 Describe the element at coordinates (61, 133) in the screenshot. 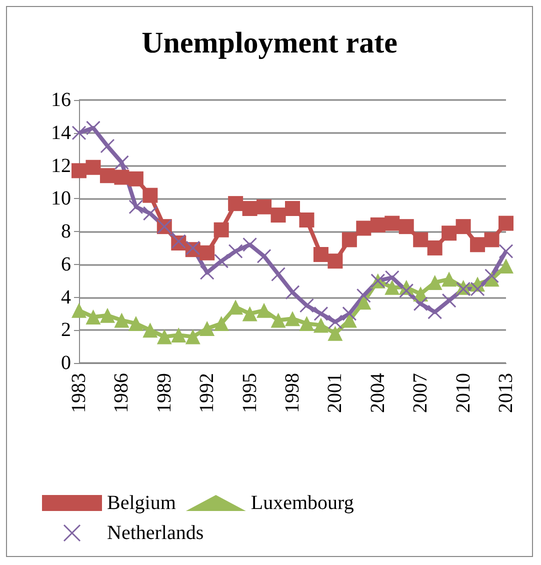

I see `y-tick-label: 14` at that location.